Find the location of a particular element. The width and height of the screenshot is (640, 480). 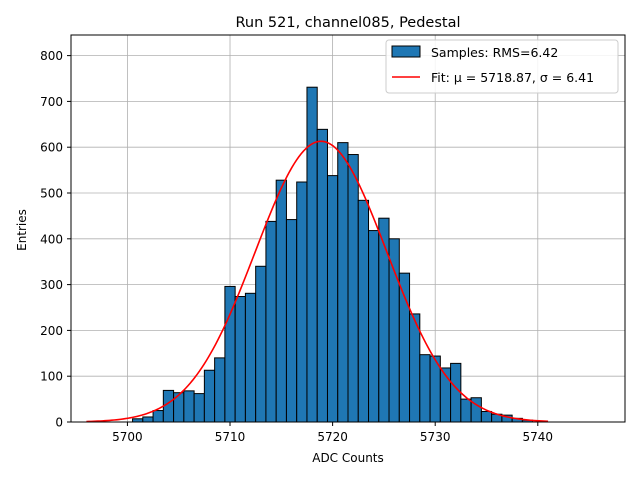

x-tick-label: 5730 is located at coordinates (435, 437).